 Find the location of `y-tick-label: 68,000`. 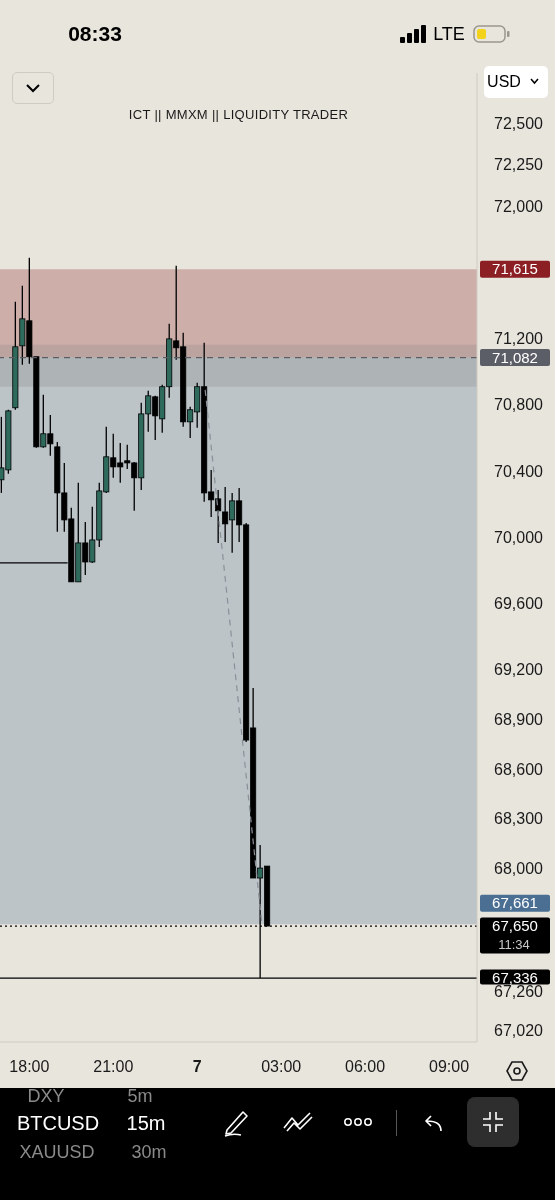

y-tick-label: 68,000 is located at coordinates (519, 869).